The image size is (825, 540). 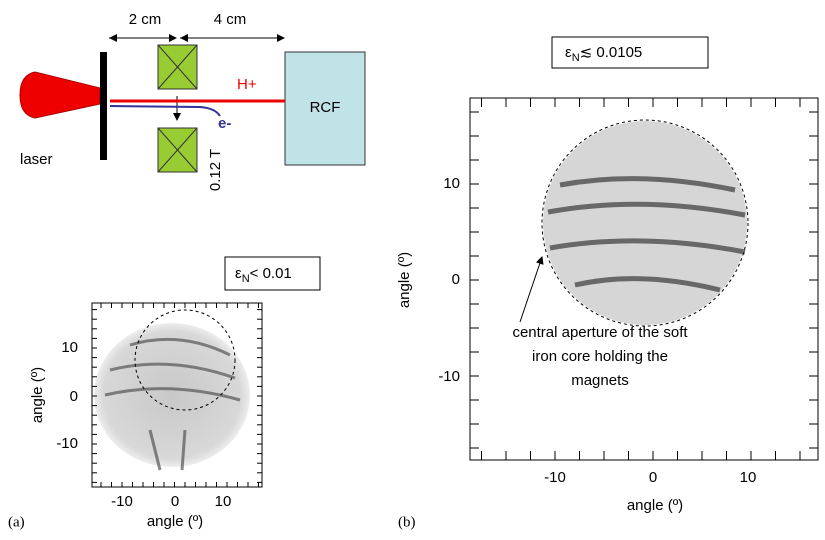 I want to click on proton-label: H+, so click(x=247, y=84).